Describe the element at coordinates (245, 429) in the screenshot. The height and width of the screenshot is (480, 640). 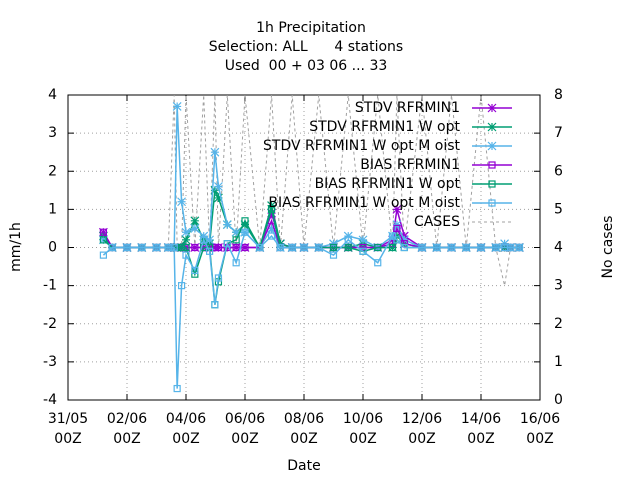
I see `x-tick-label: 06/06 00Z` at that location.